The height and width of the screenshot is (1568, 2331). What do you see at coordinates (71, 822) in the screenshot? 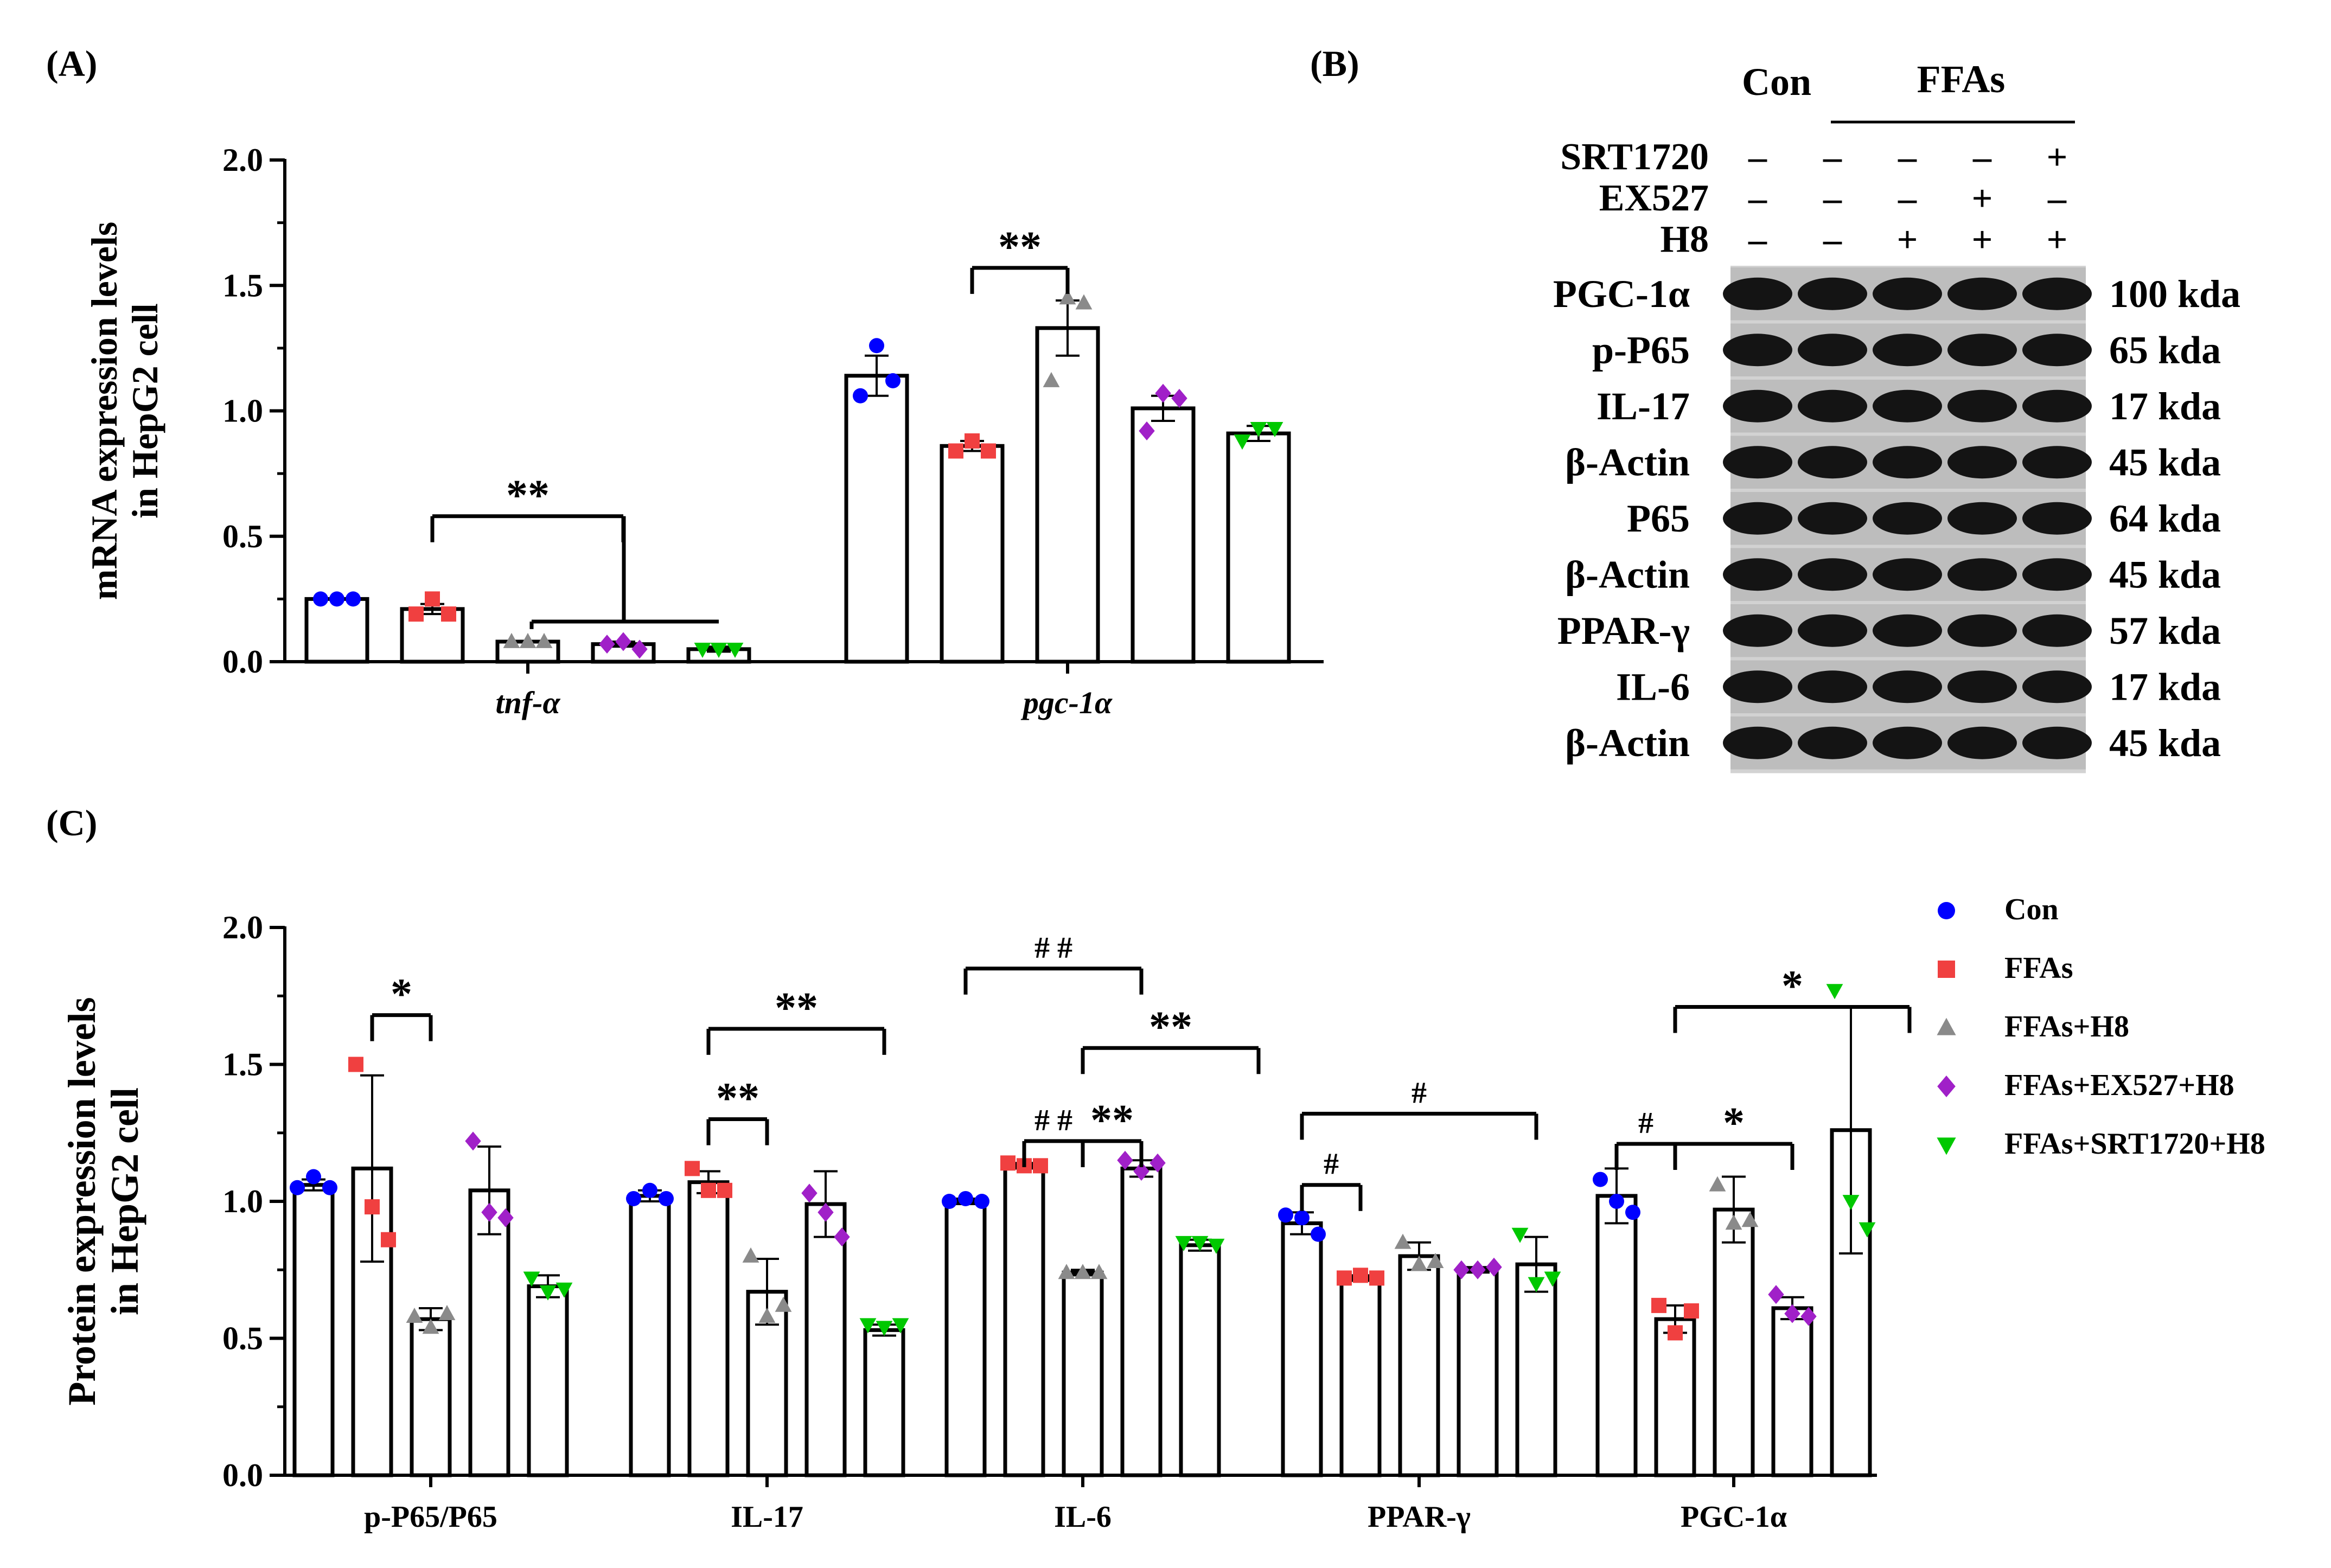
I see `panel-label-c: (C)` at bounding box center [71, 822].